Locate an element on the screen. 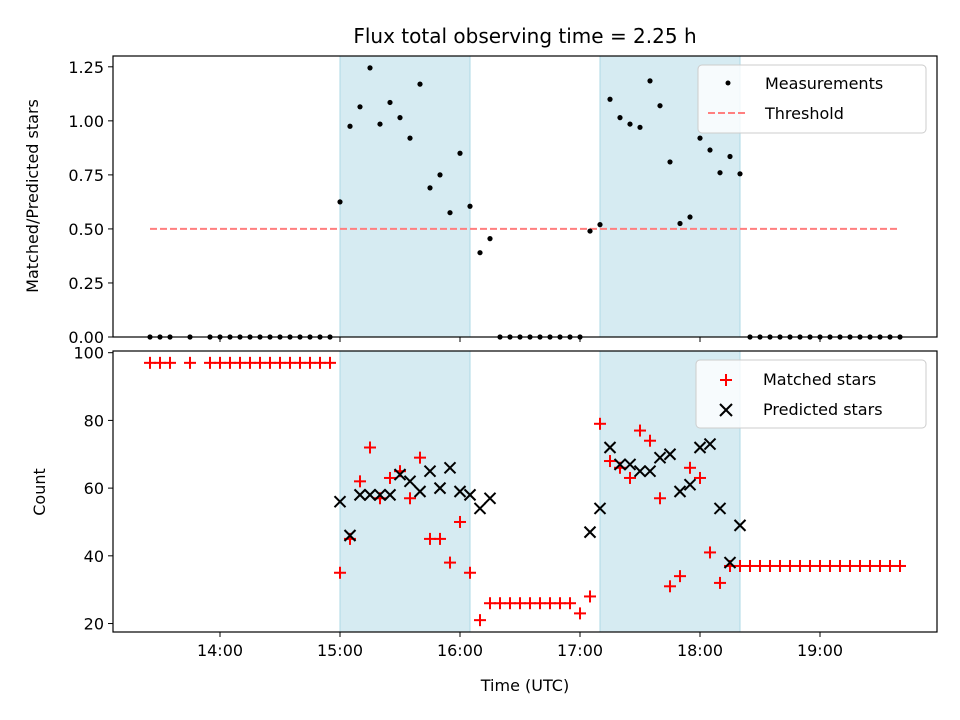 This screenshot has height=720, width=960. top-y-axis-label: Matched/Predicted stars is located at coordinates (32, 196).